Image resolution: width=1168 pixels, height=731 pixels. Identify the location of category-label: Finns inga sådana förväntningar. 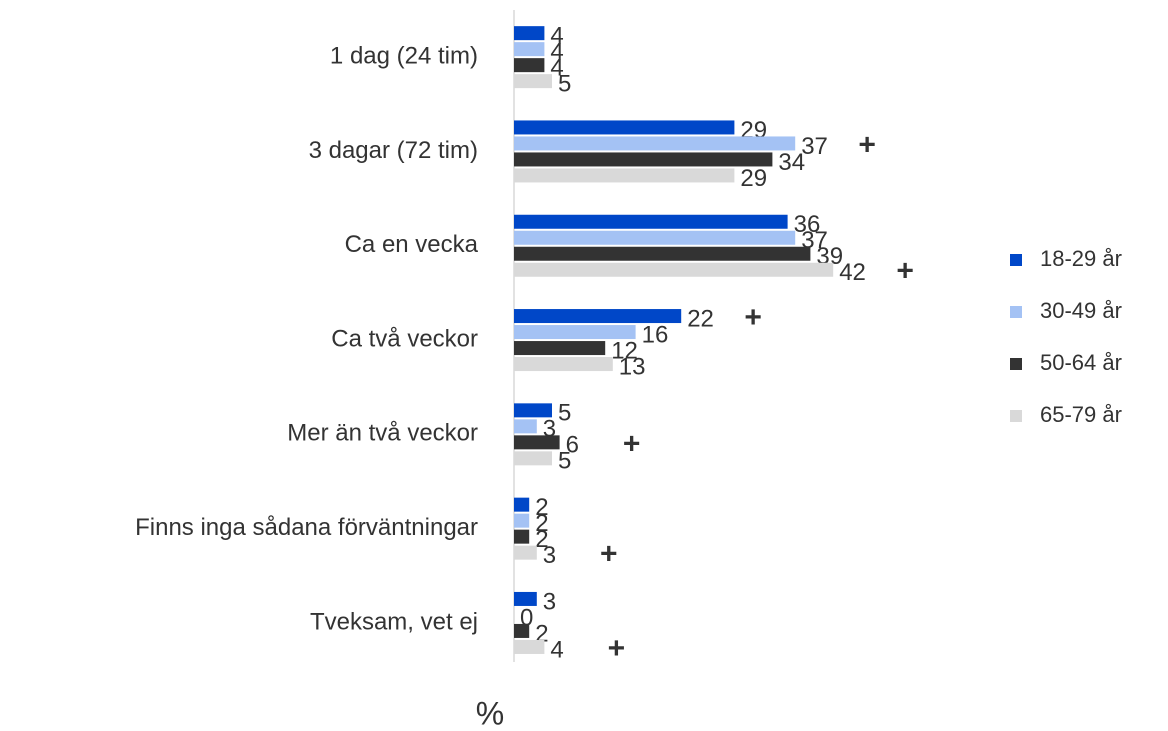
(306, 527).